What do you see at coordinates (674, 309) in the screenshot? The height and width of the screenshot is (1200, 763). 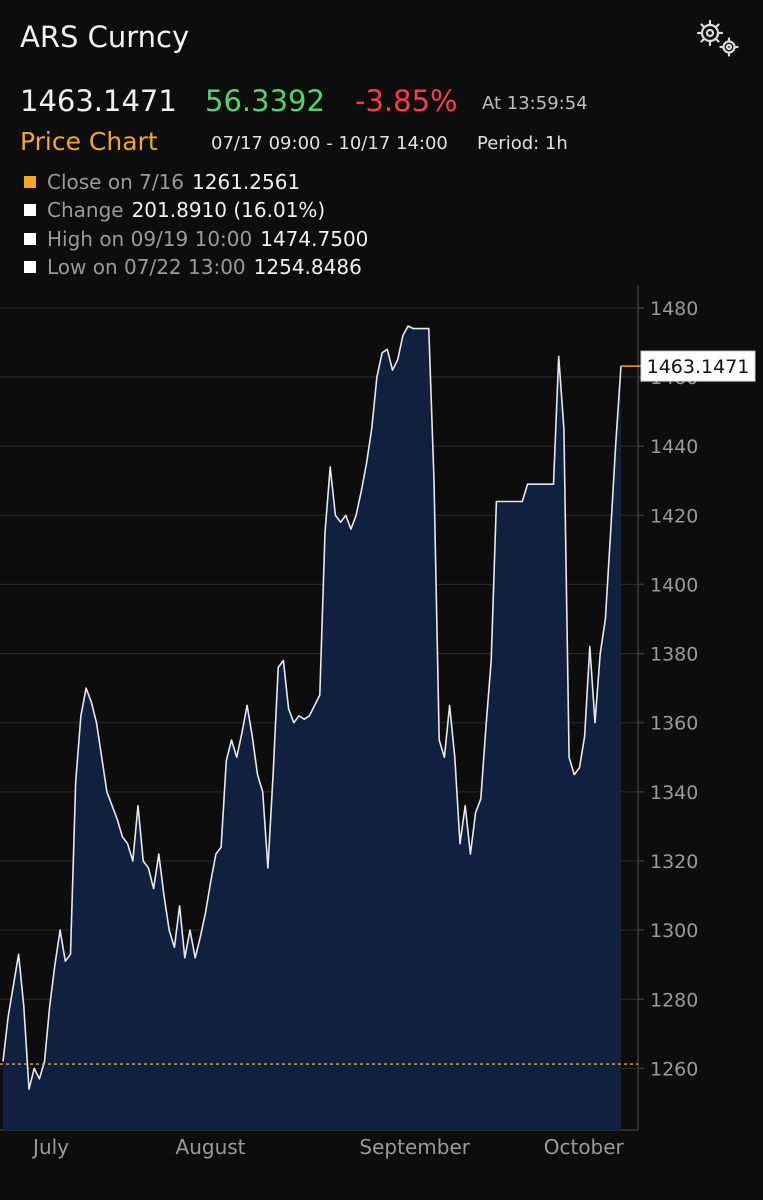 I see `y-tick-label: 1480` at bounding box center [674, 309].